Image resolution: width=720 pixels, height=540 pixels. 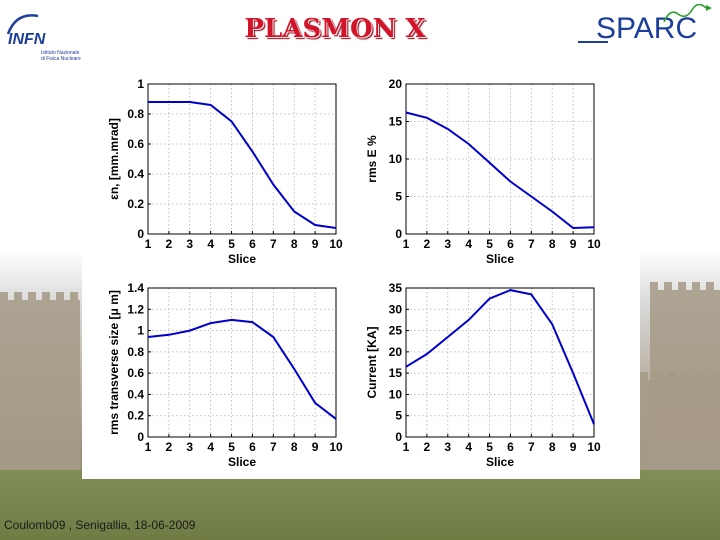 I want to click on sparc-logo-text: SPARC, so click(x=646, y=28).